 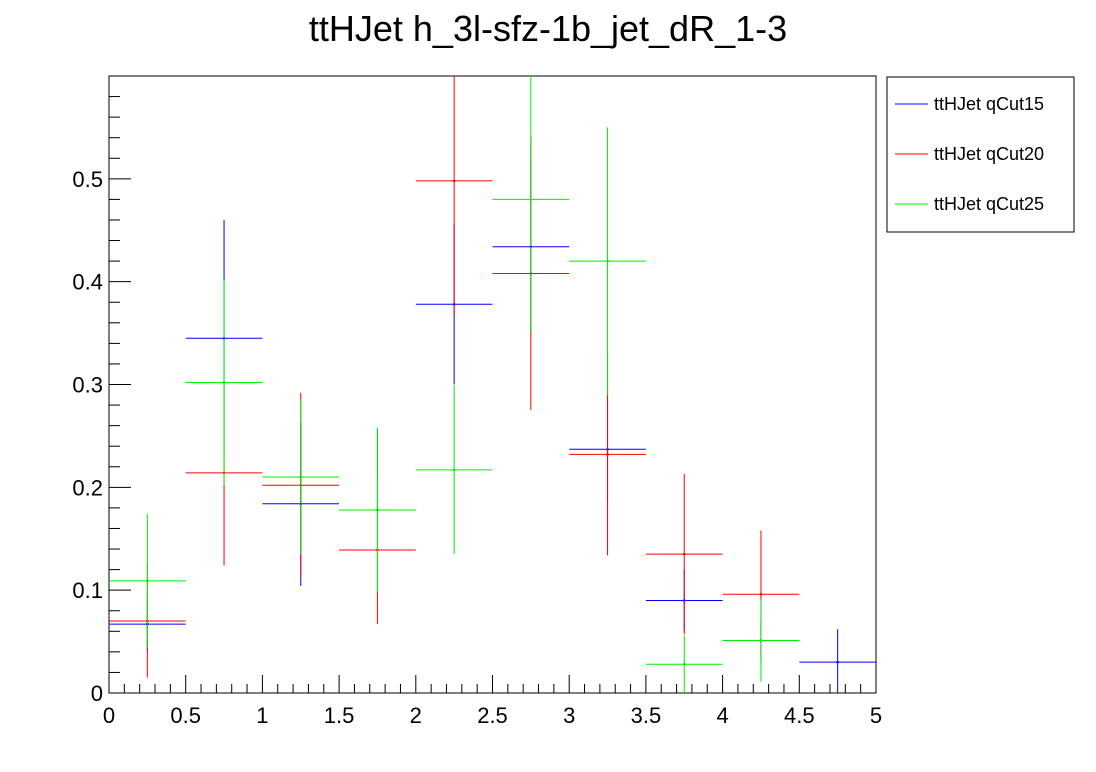 I want to click on y-tick-label: 0.4, so click(x=87, y=282).